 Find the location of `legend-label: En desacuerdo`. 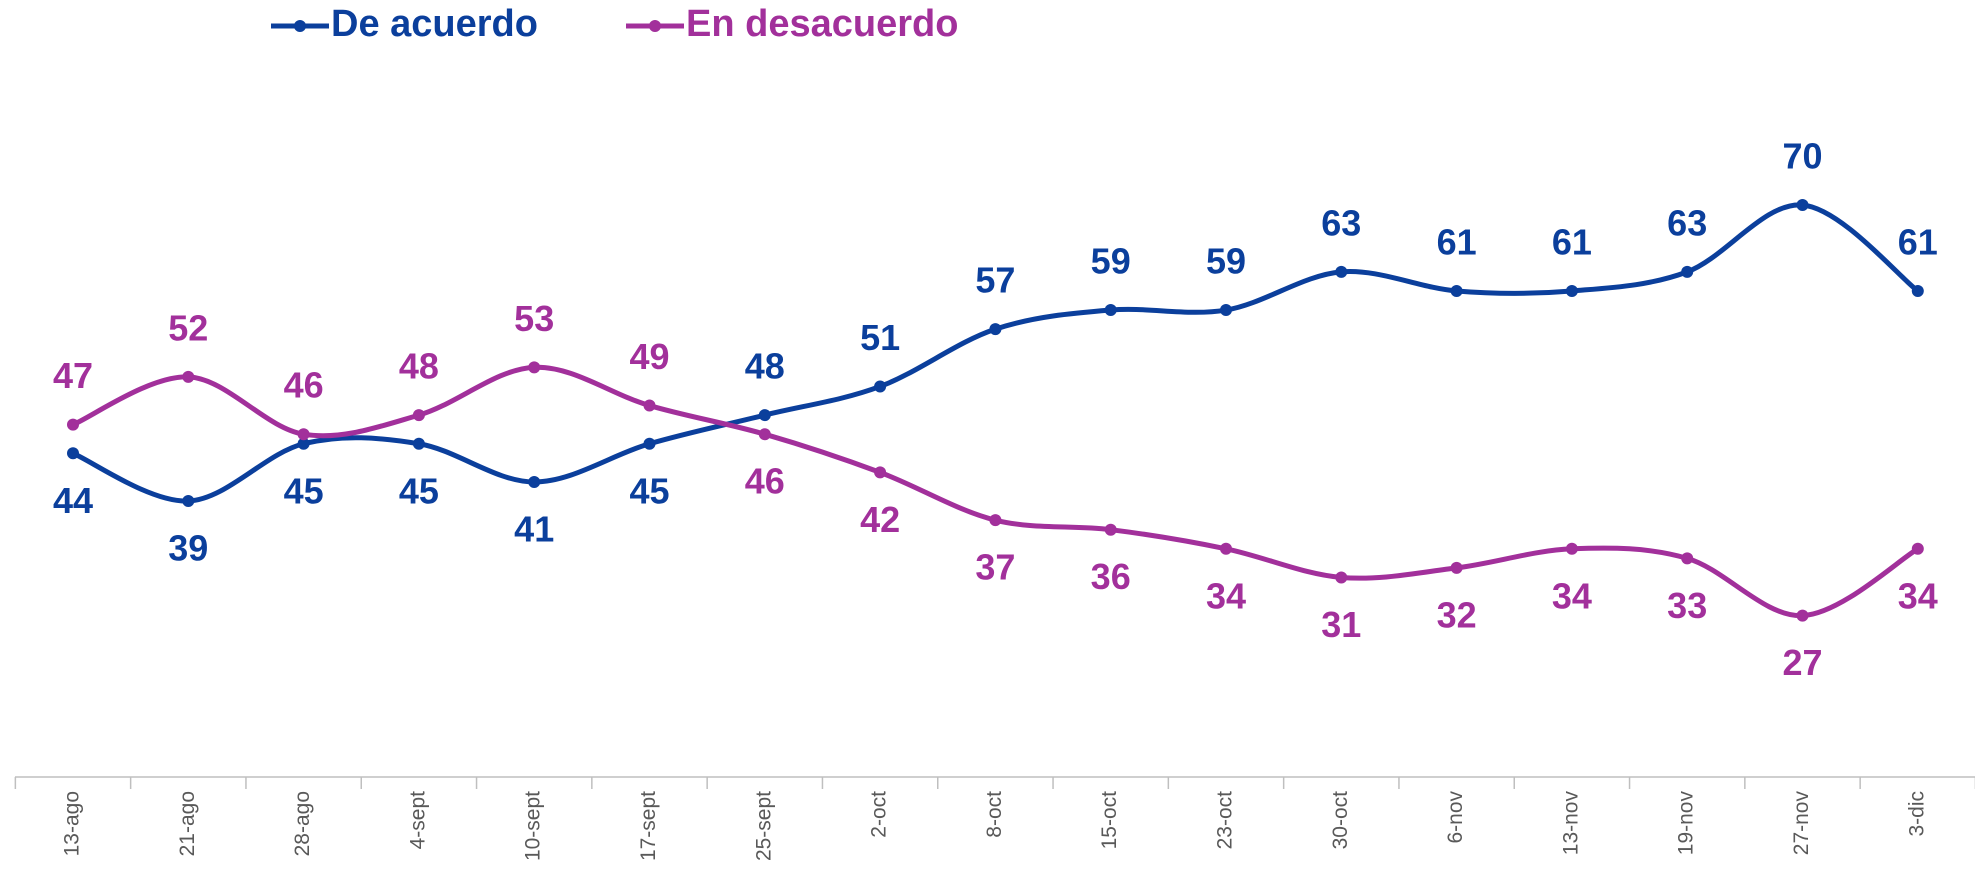

legend-label: En desacuerdo is located at coordinates (822, 24).